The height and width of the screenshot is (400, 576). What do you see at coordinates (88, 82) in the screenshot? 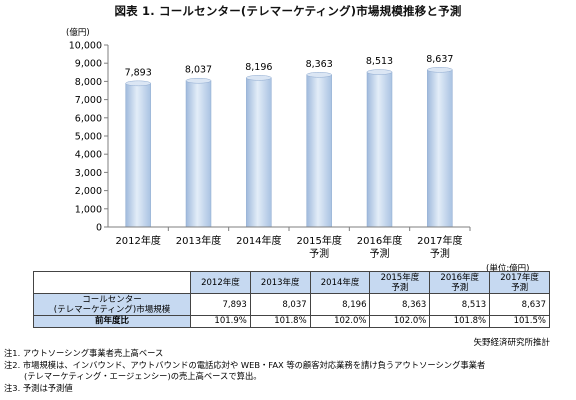
I see `y-tick-label: 8,000` at bounding box center [88, 82].